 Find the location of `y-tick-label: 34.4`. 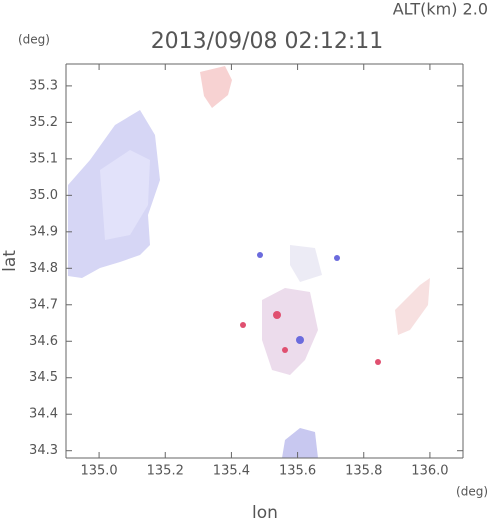

y-tick-label: 34.4 is located at coordinates (43, 414).